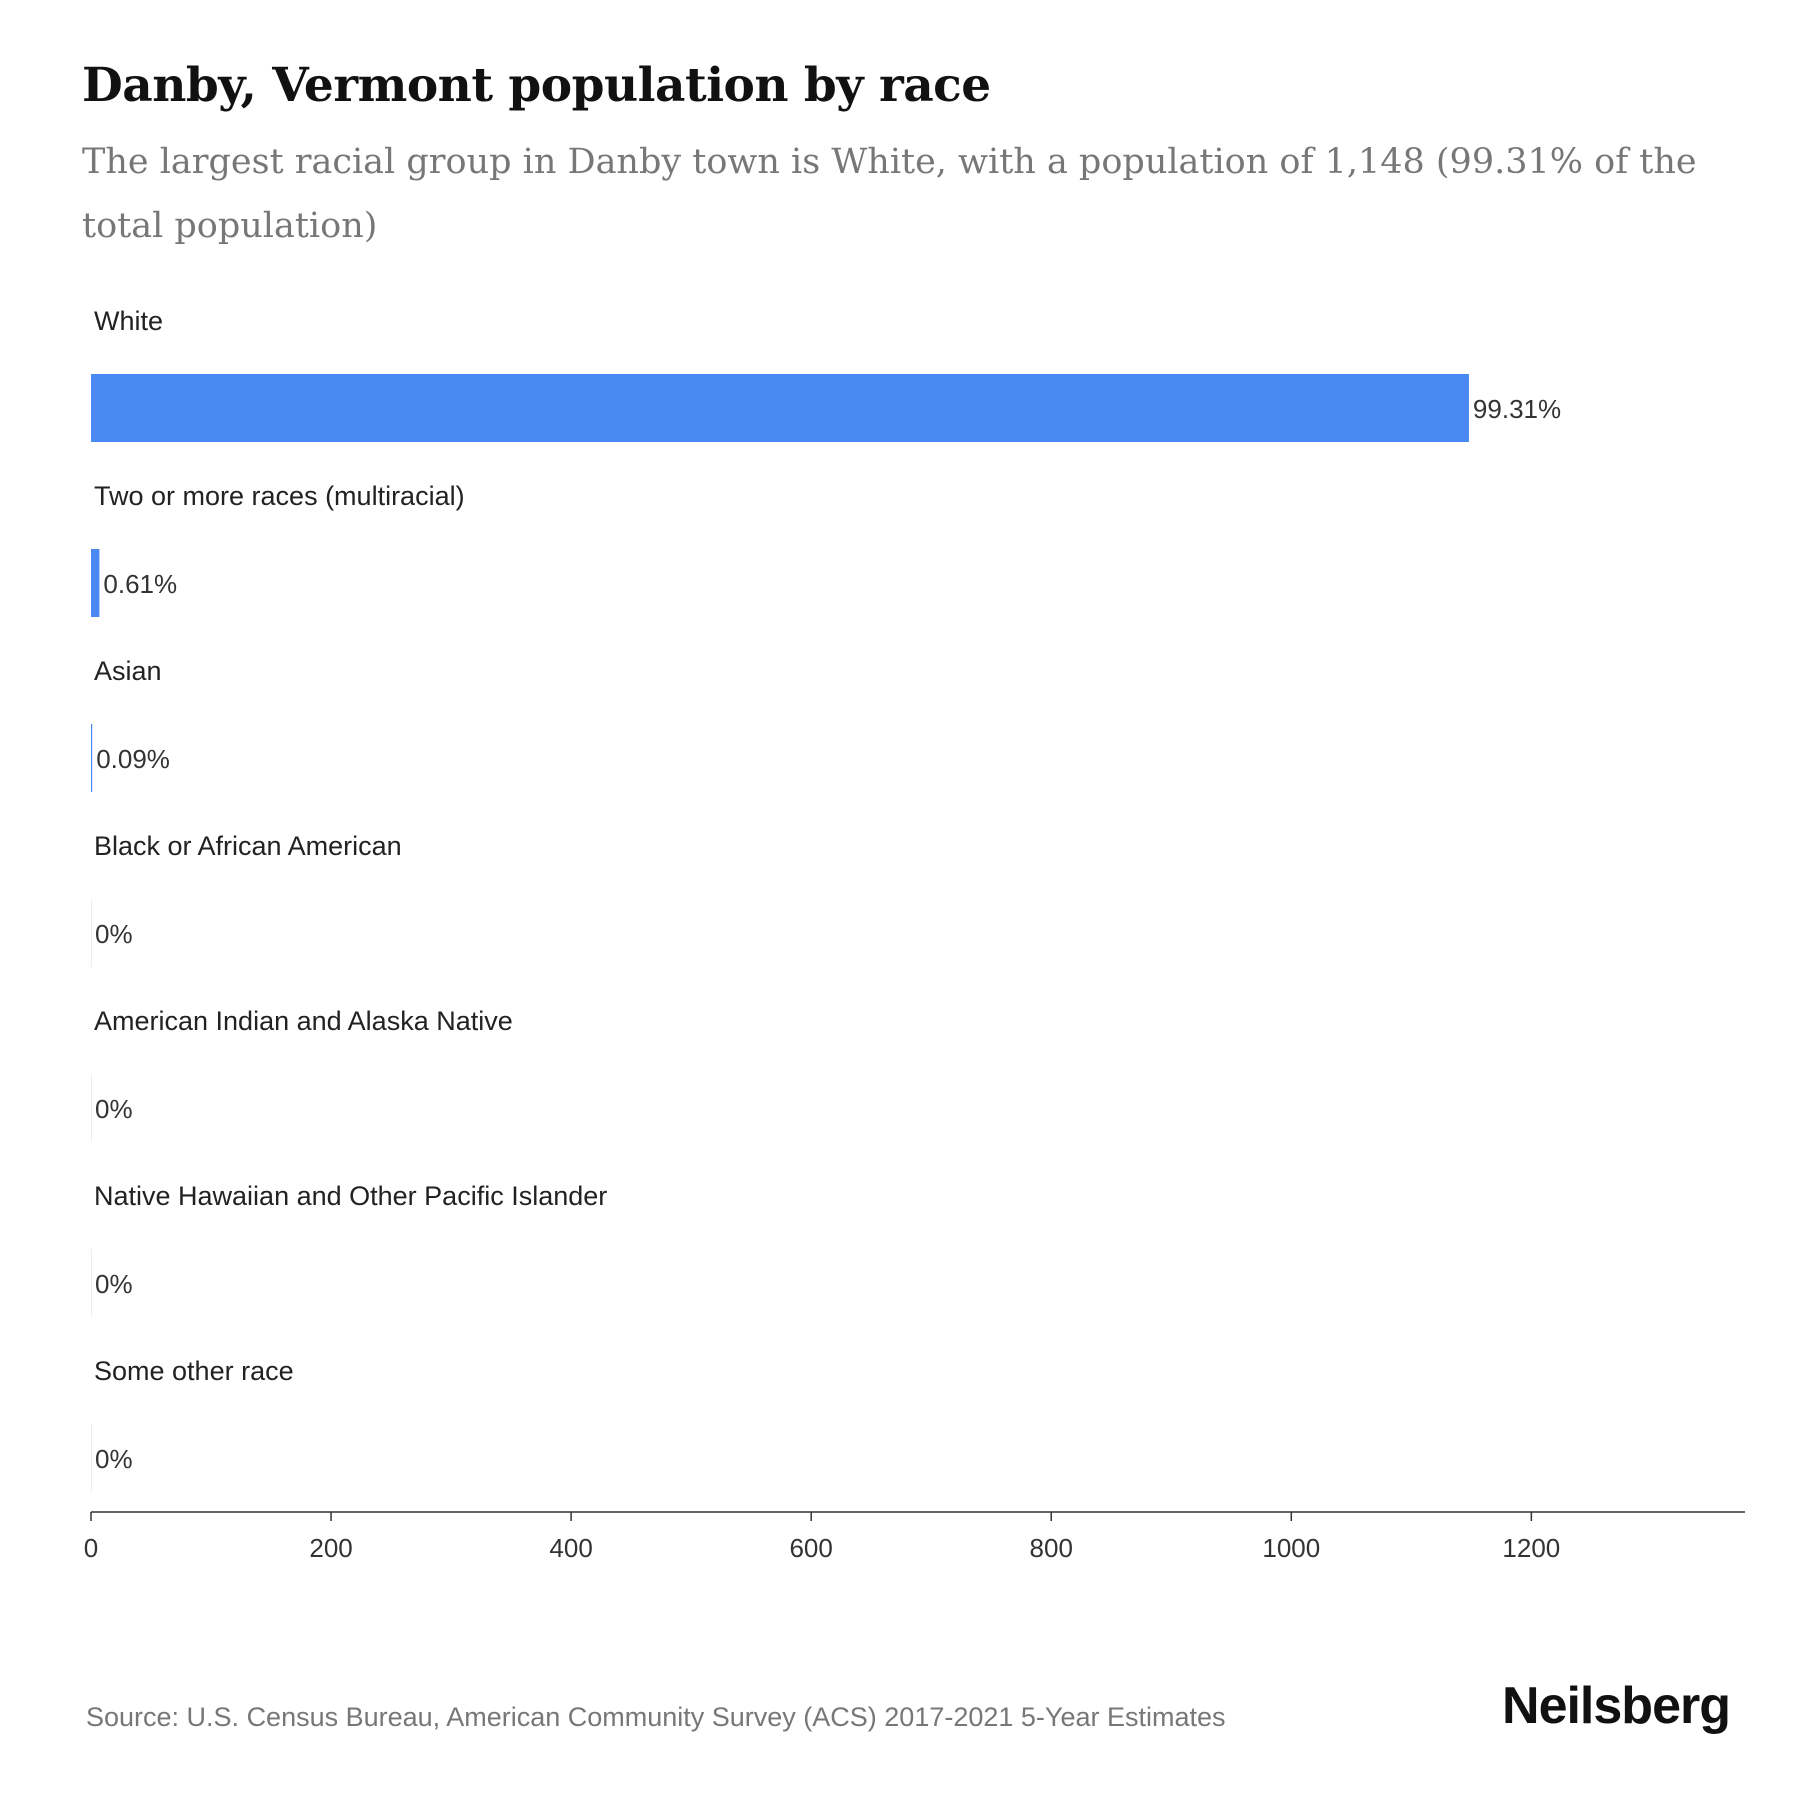 The width and height of the screenshot is (1800, 1800). What do you see at coordinates (1616, 1706) in the screenshot?
I see `neilsberg-logo: Neilsberg` at bounding box center [1616, 1706].